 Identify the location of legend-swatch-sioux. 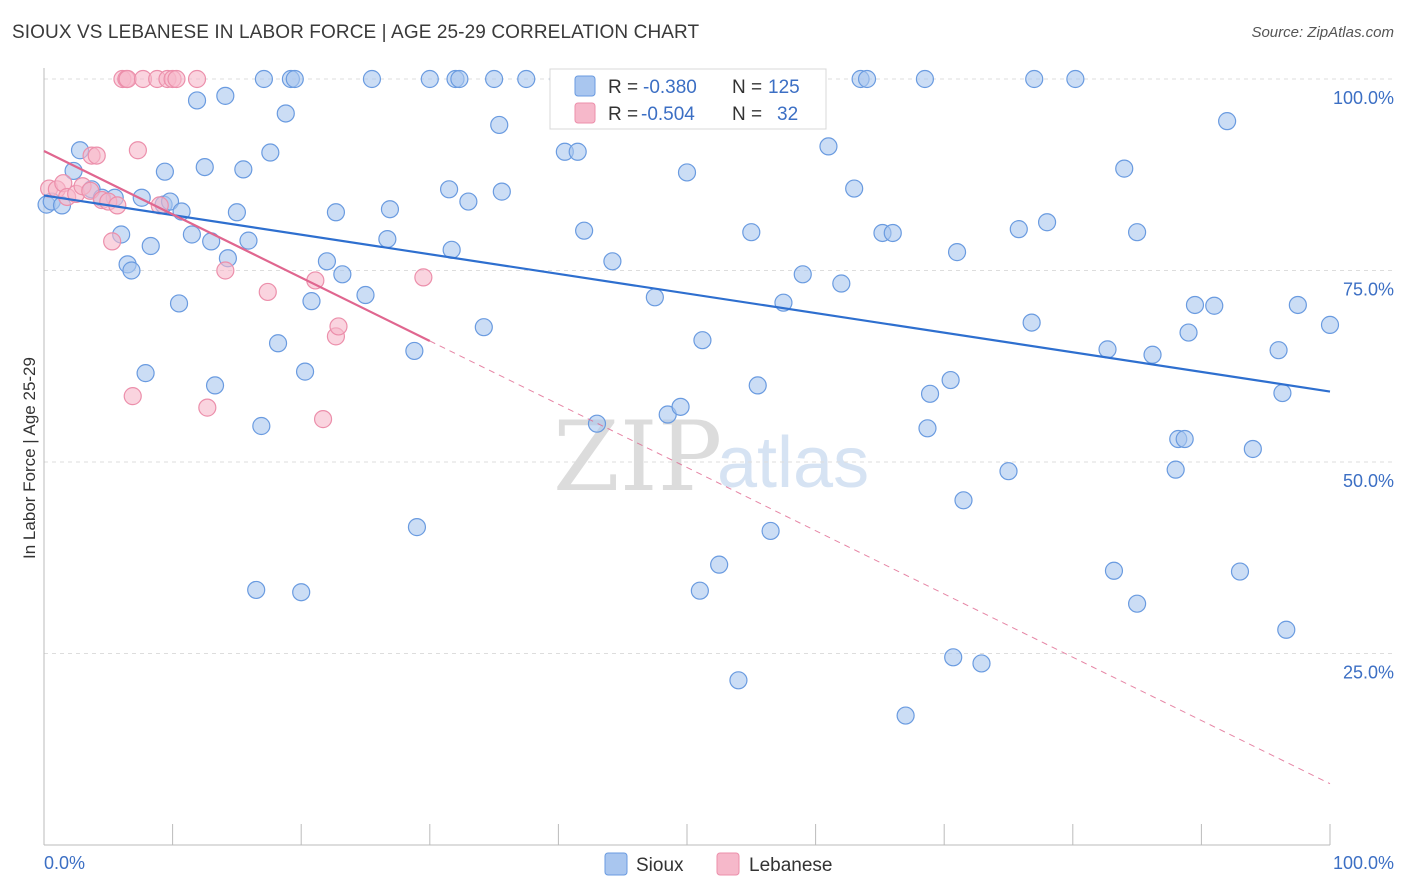
(616, 864).